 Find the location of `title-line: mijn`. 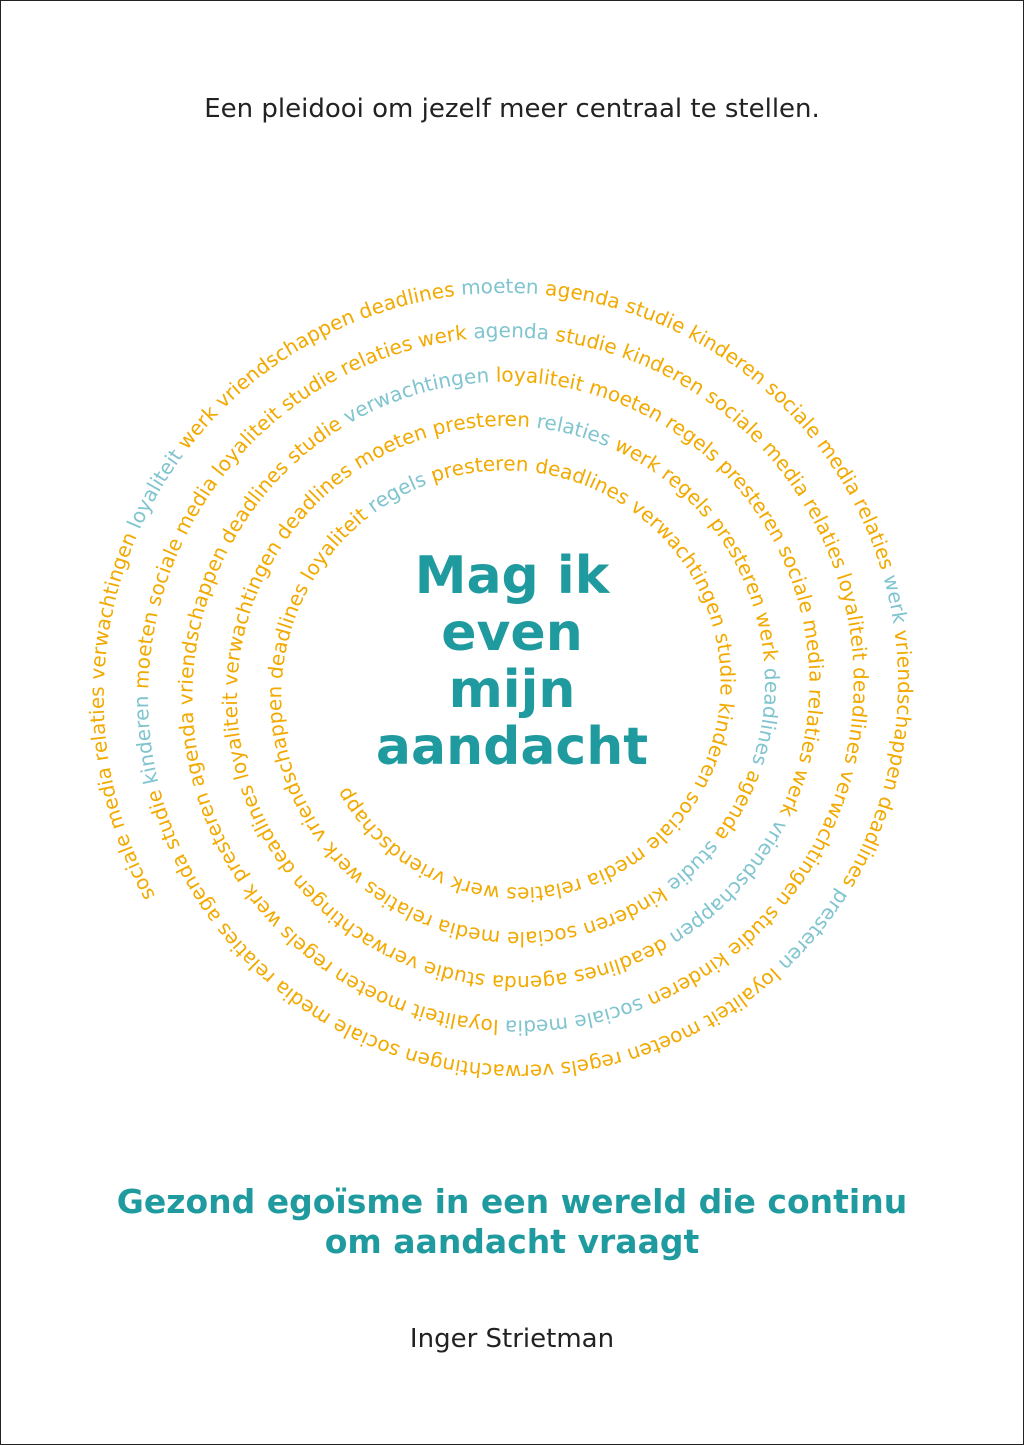

title-line: mijn is located at coordinates (512, 690).